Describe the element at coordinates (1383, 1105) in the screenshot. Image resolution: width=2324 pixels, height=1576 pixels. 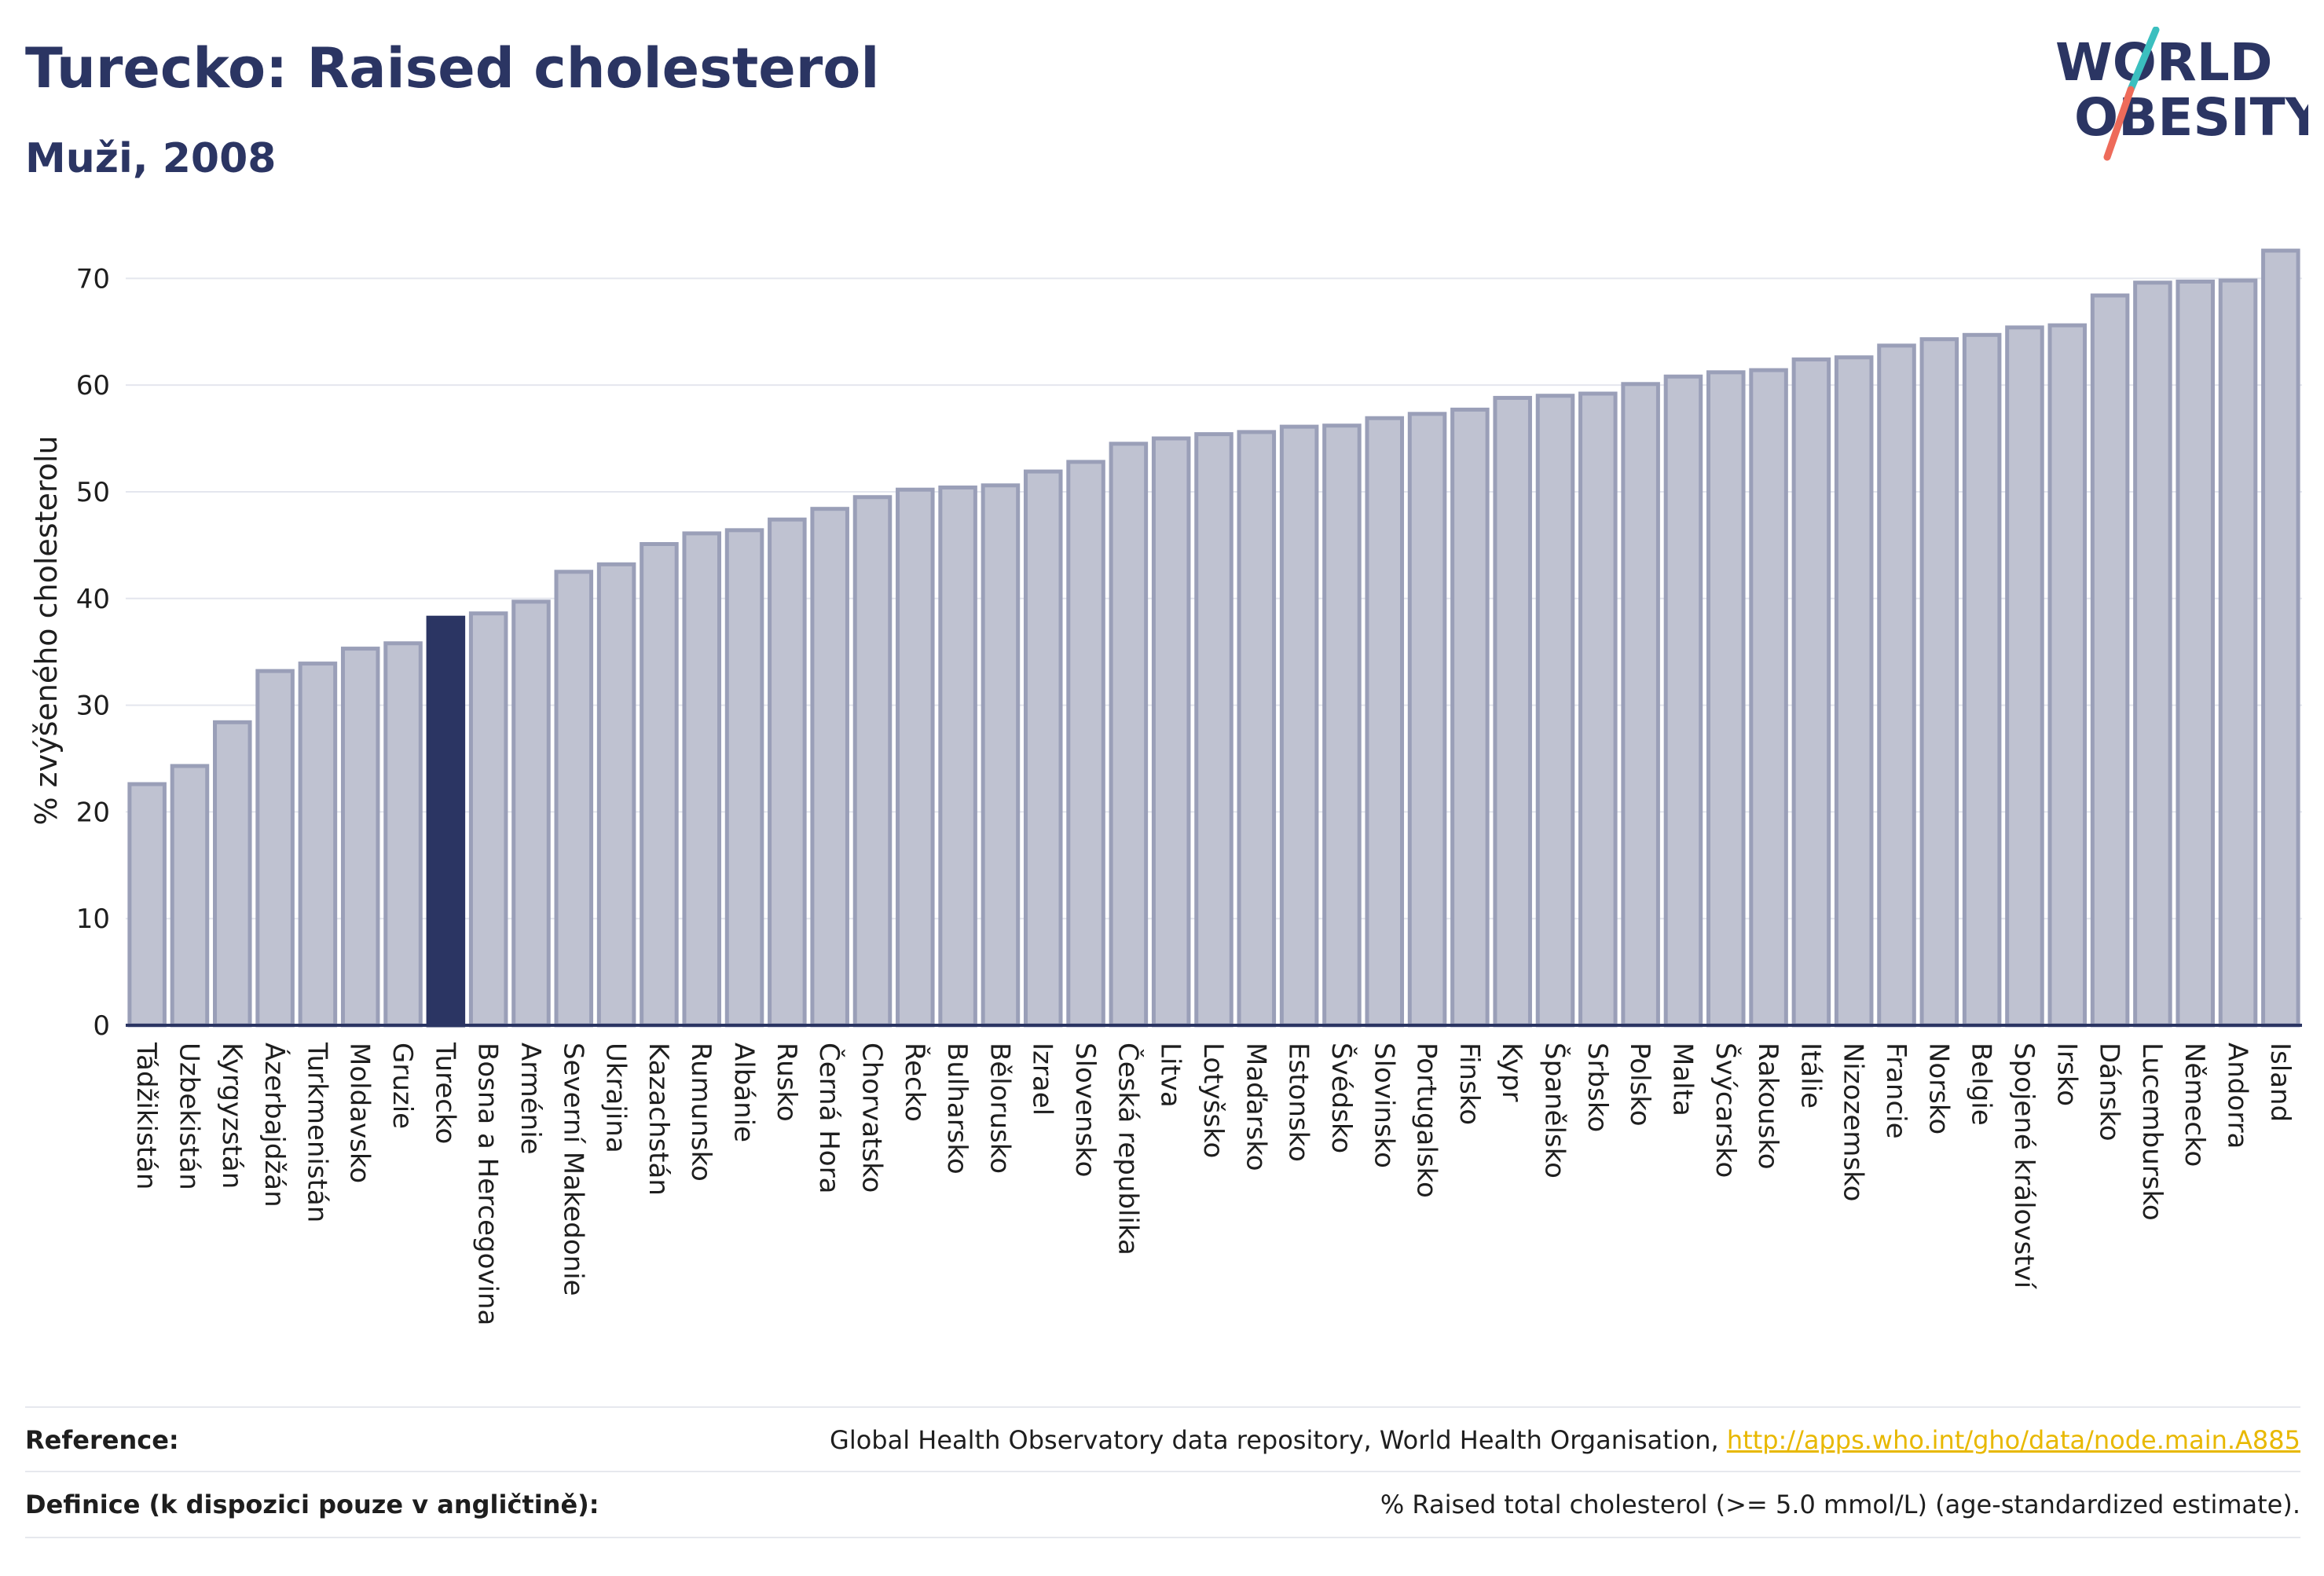
I see `x-tick-label: Slovinsko` at that location.